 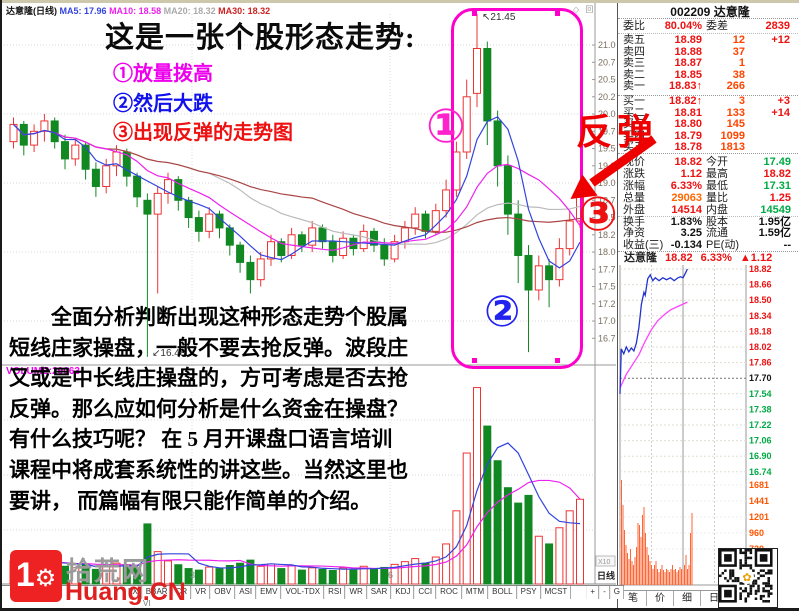 What do you see at coordinates (760, 316) in the screenshot?
I see `svg-text: 18.34` at bounding box center [760, 316].